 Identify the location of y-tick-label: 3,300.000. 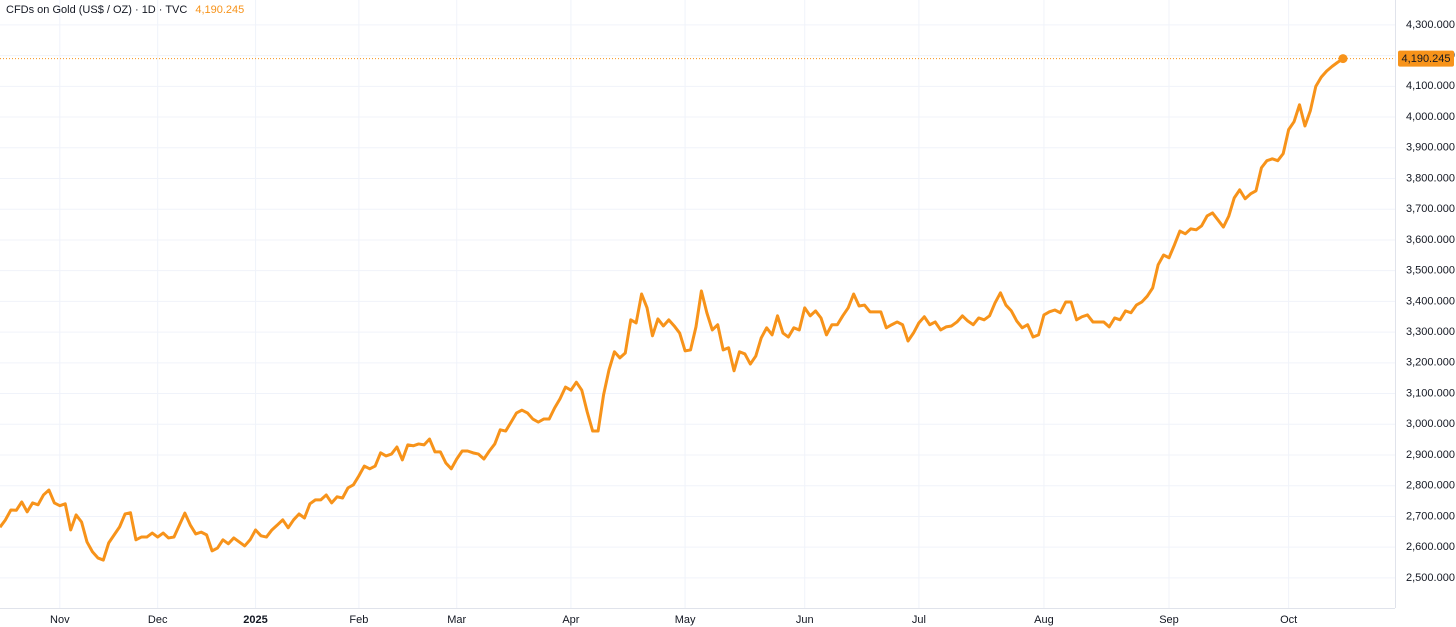
(1430, 332).